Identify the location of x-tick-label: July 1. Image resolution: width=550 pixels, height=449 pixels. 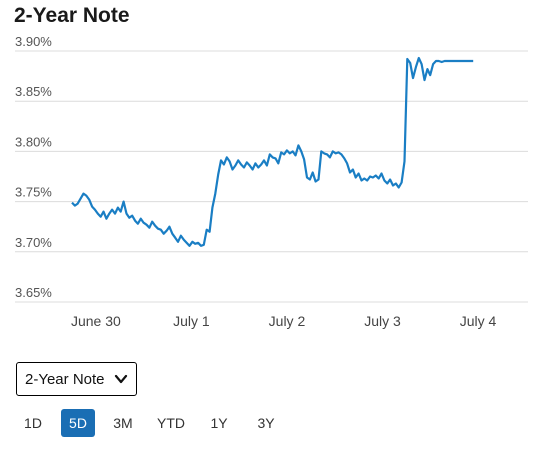
(191, 321).